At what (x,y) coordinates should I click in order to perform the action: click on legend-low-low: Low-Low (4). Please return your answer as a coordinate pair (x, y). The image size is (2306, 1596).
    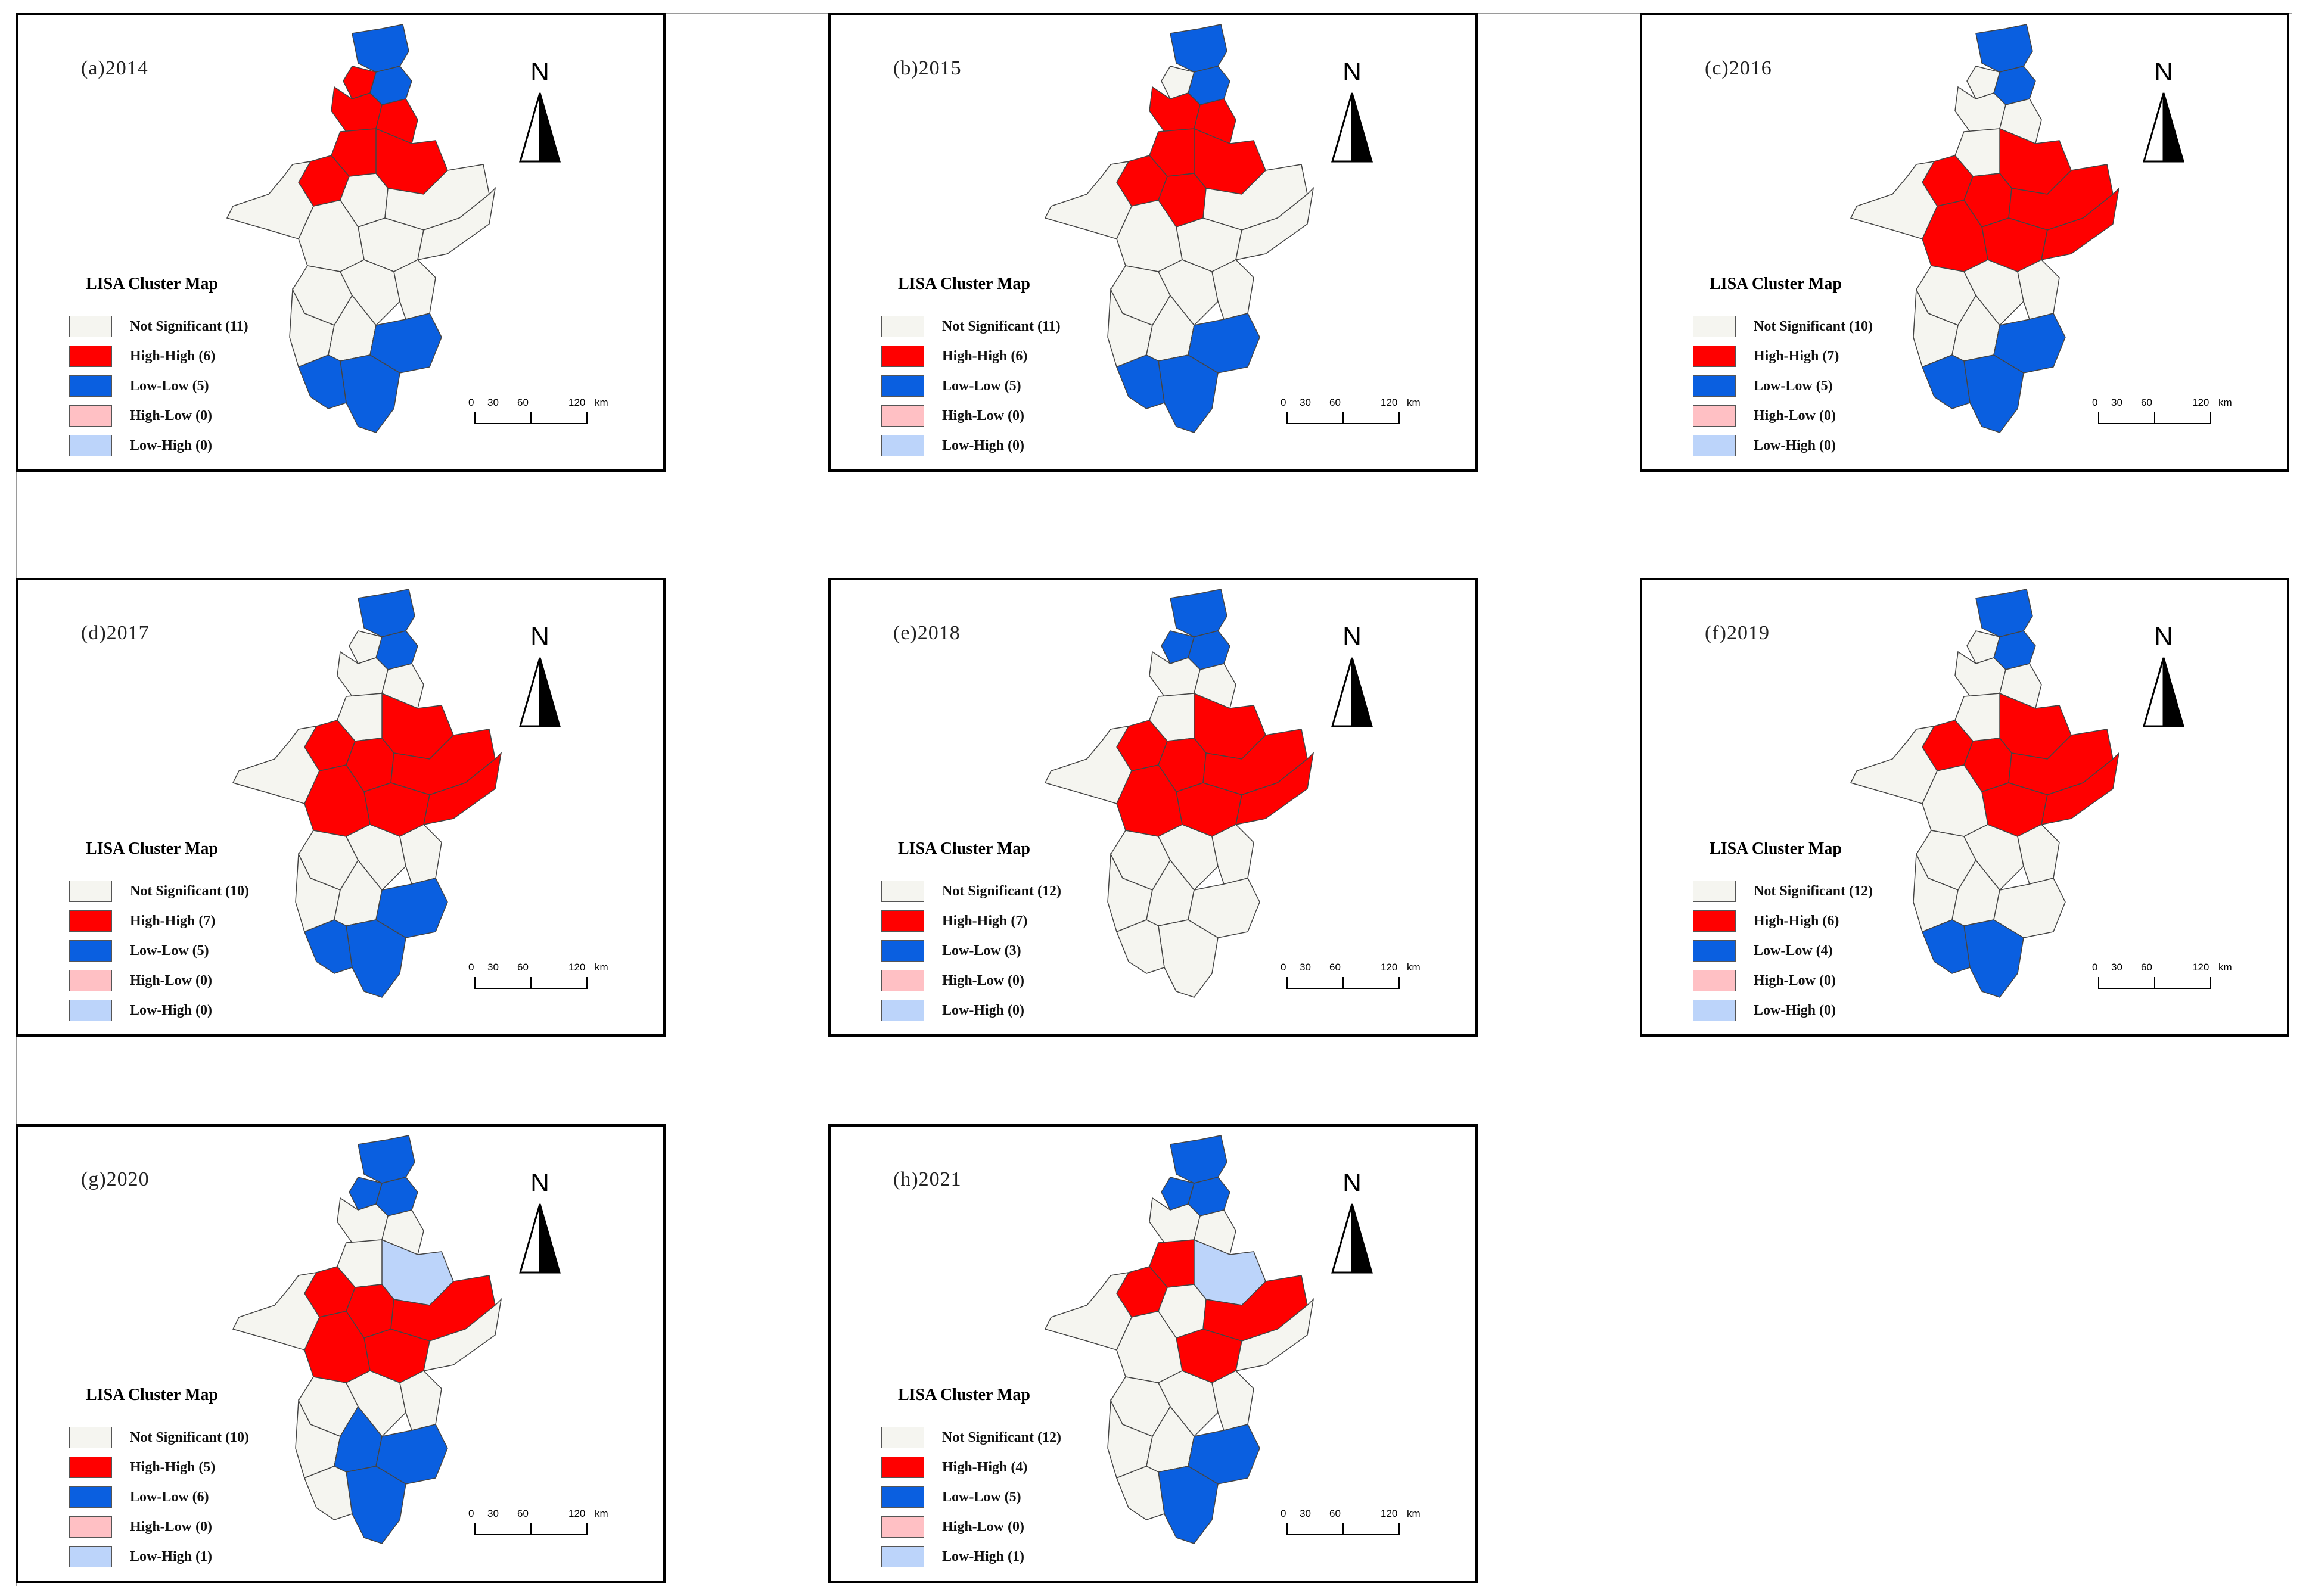
    Looking at the image, I should click on (1783, 951).